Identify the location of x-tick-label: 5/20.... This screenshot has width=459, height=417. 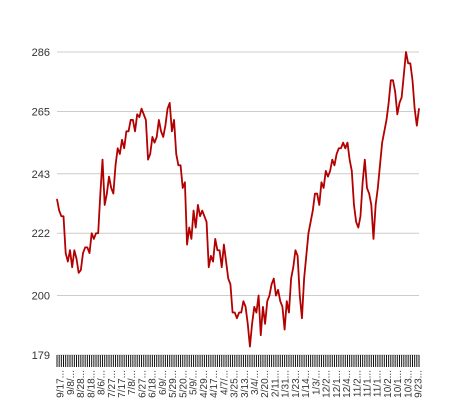
(183, 384).